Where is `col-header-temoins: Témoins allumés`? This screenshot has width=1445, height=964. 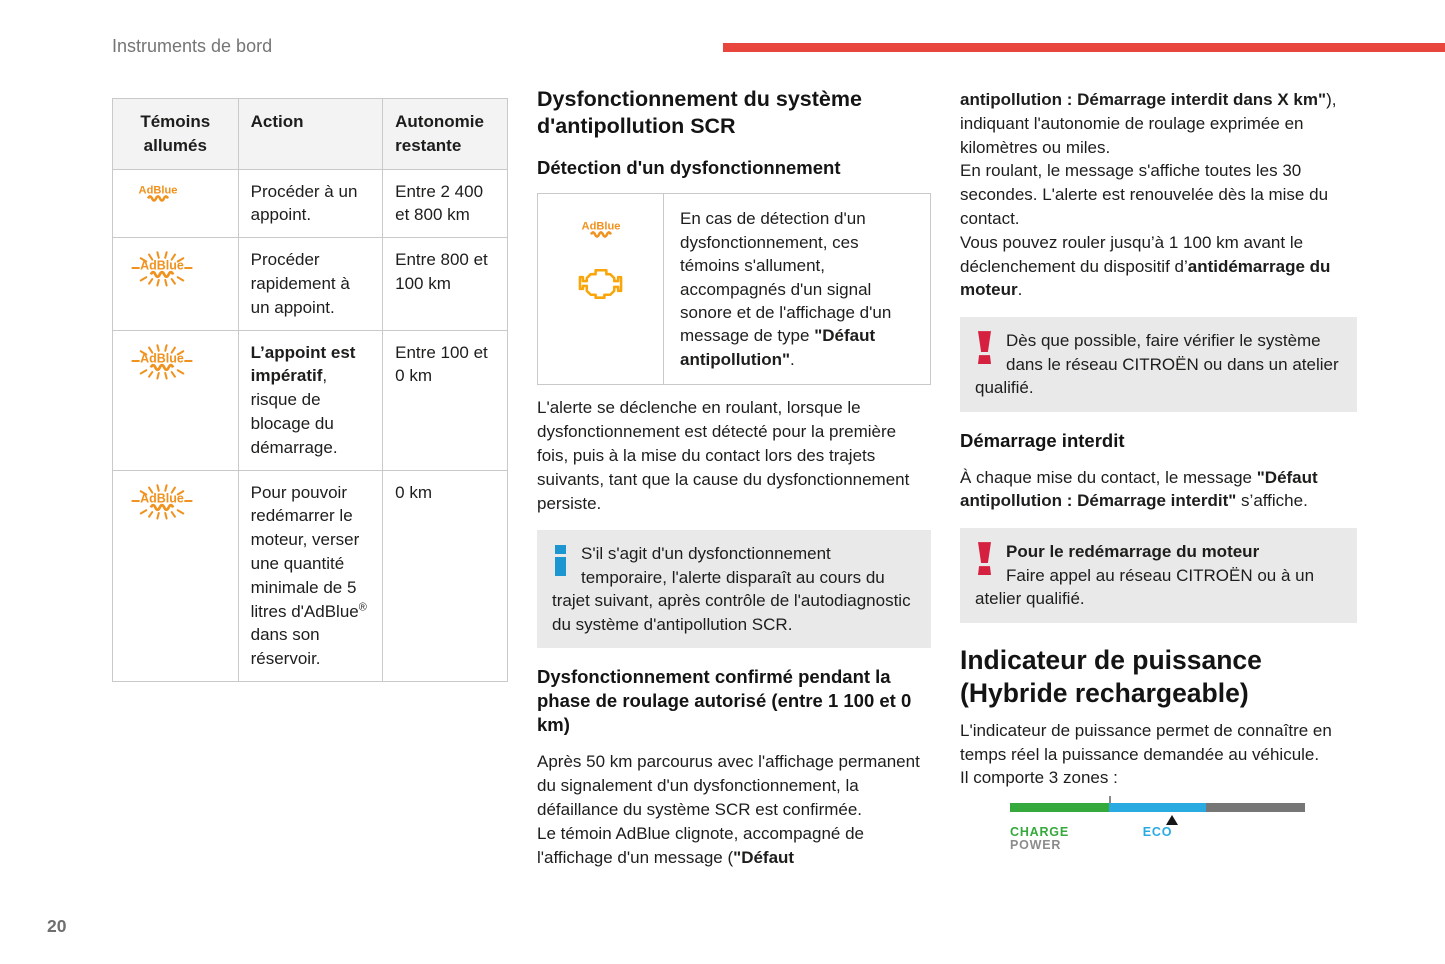 col-header-temoins: Témoins allumés is located at coordinates (175, 134).